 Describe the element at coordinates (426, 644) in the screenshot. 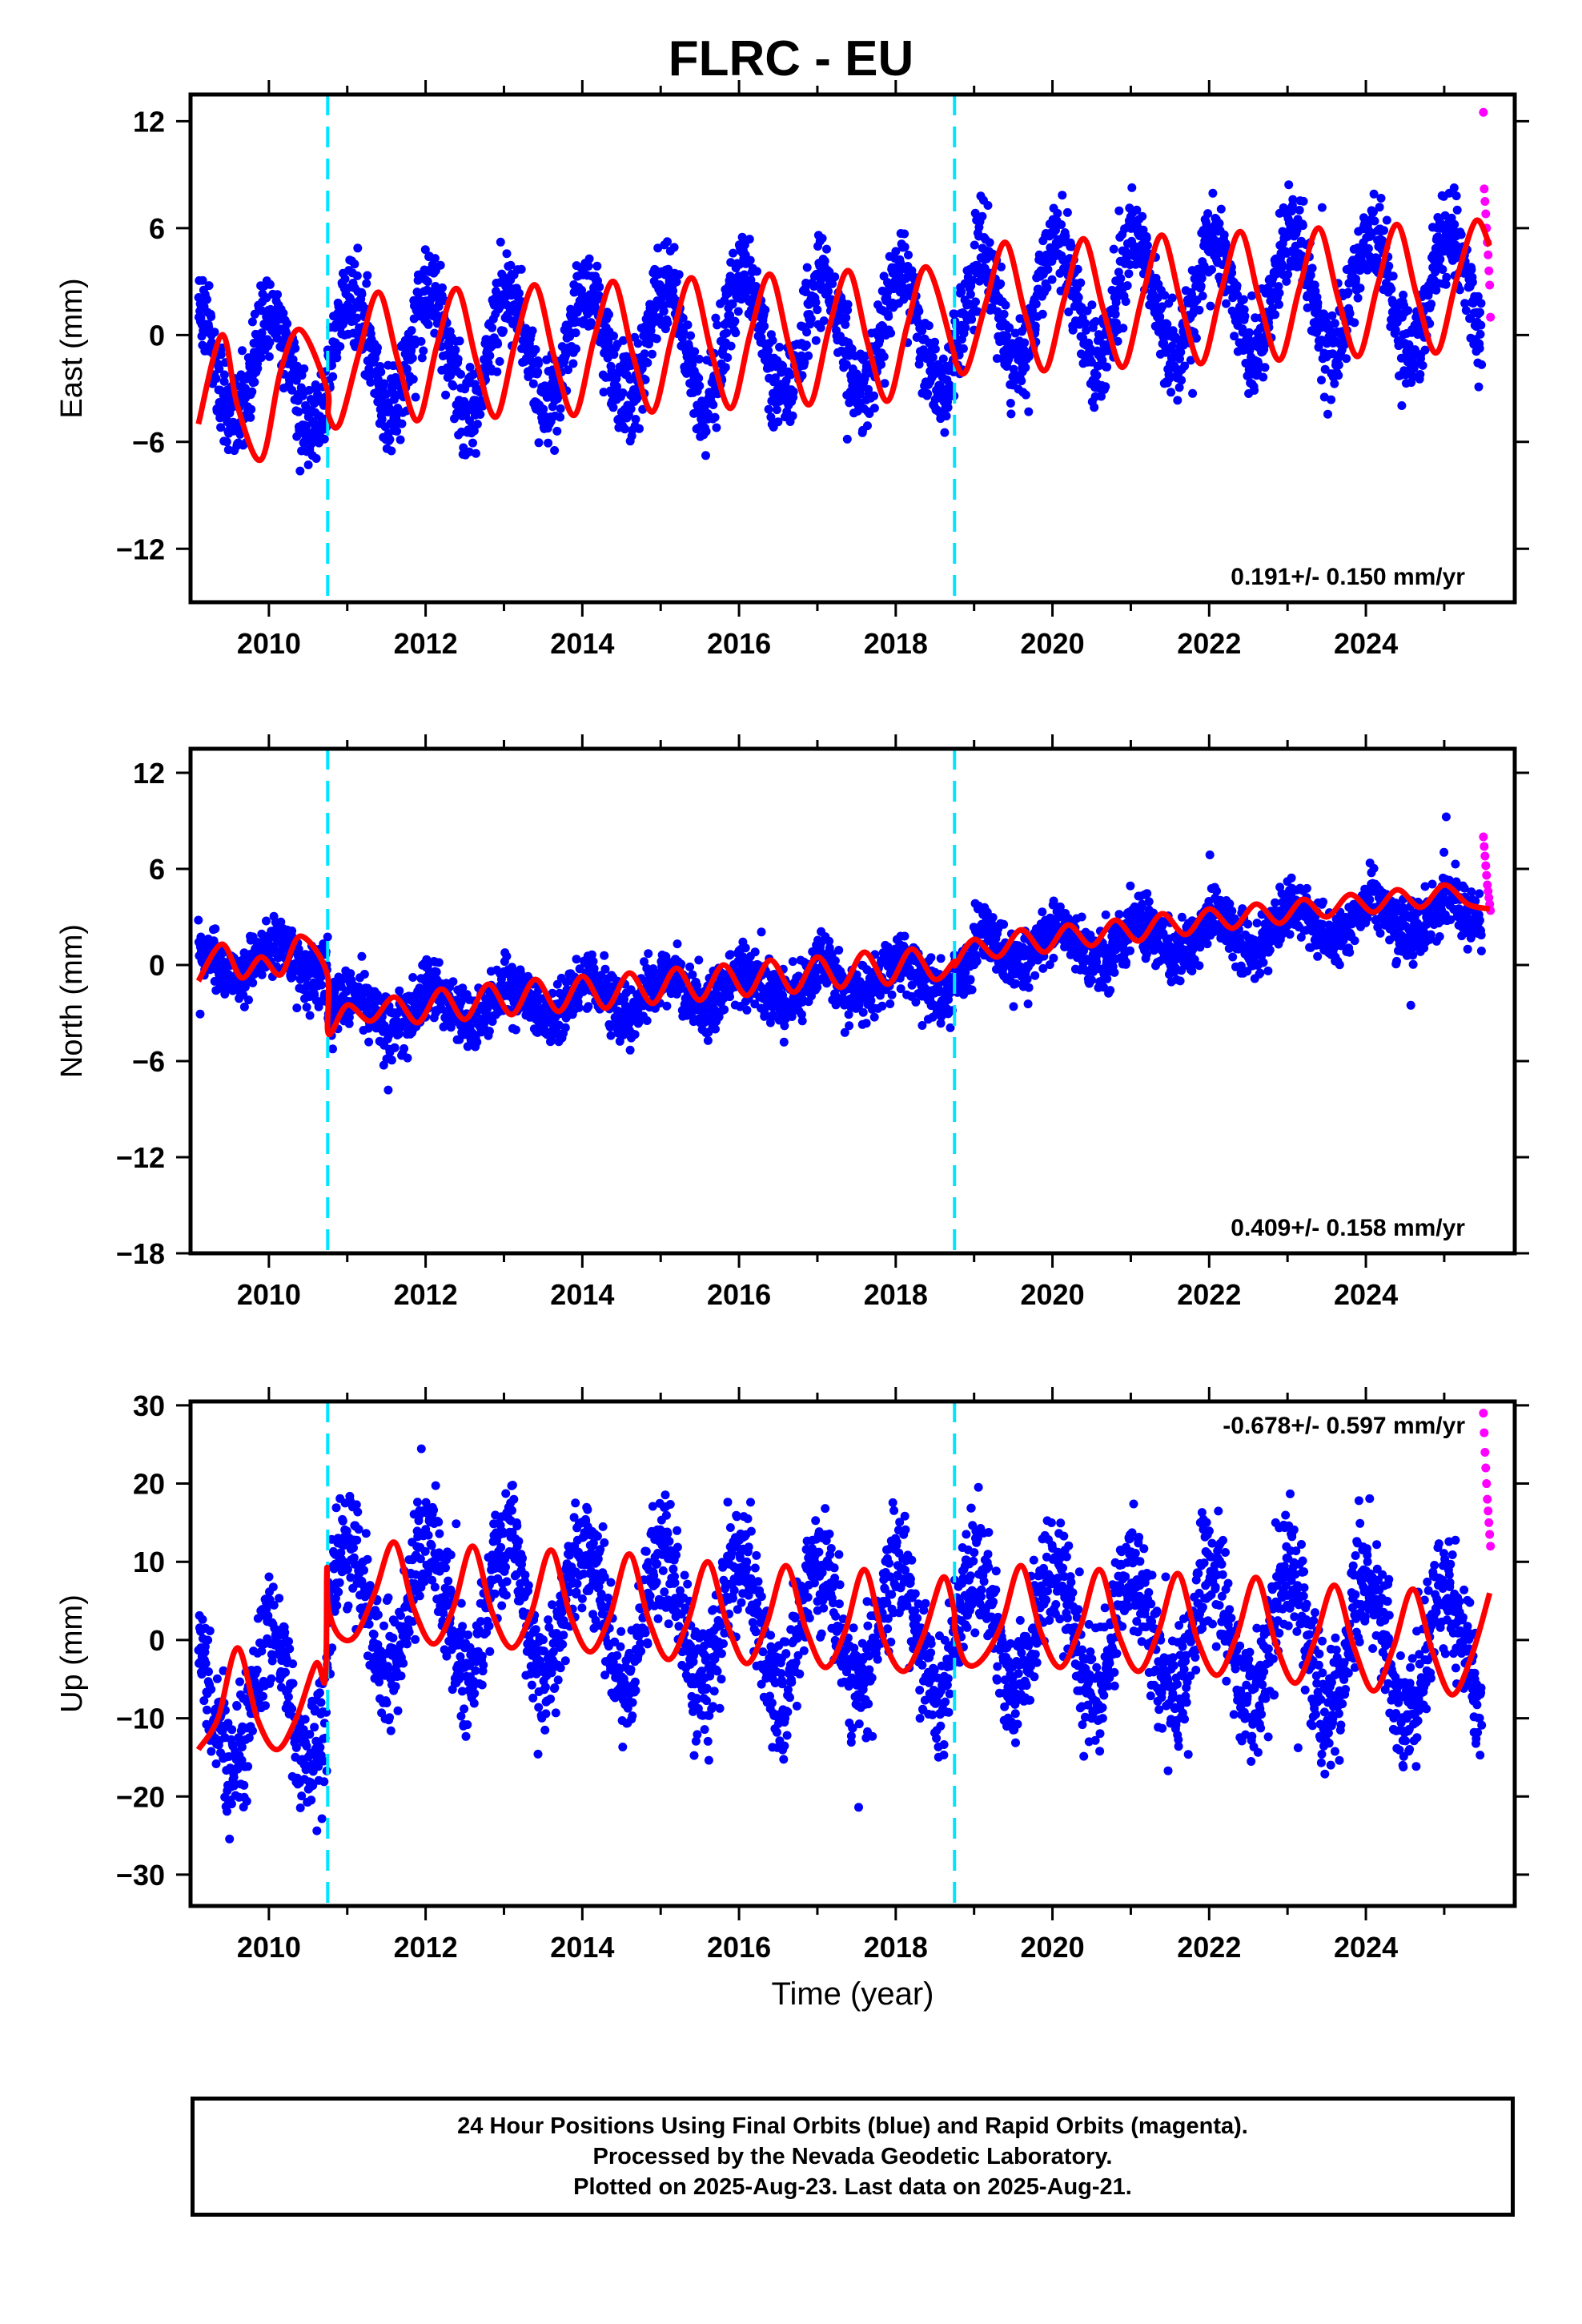

I see `x-tick-label: 2012` at that location.